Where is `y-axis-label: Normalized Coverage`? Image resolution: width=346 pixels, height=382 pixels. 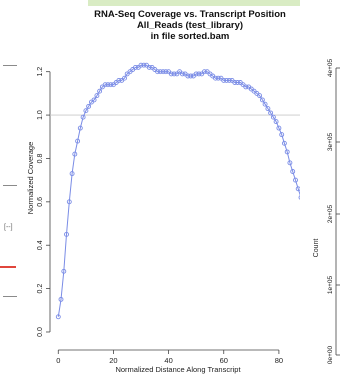
y-axis-label: Normalized Coverage is located at coordinates (30, 178).